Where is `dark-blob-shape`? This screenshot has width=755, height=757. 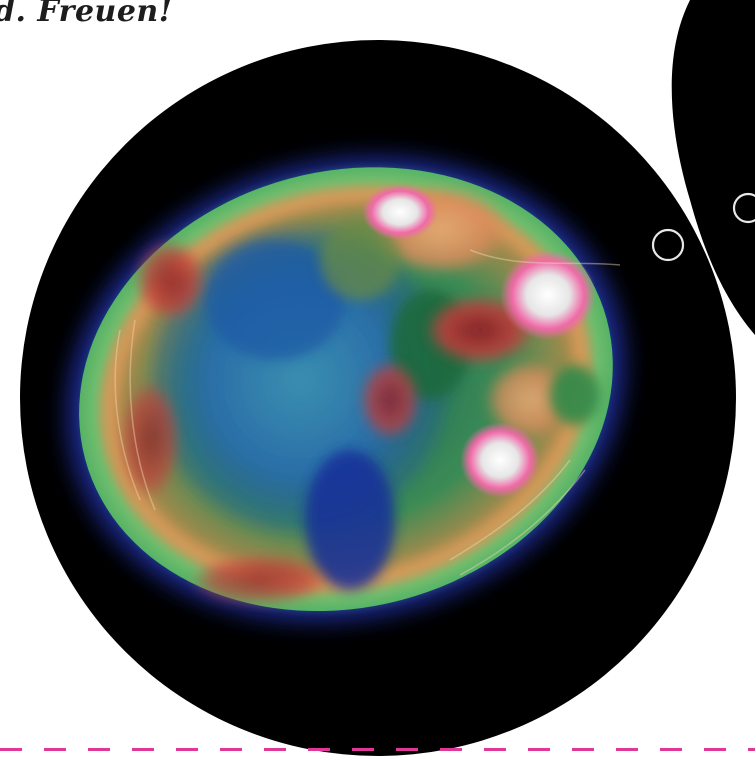 dark-blob-shape is located at coordinates (713, 167).